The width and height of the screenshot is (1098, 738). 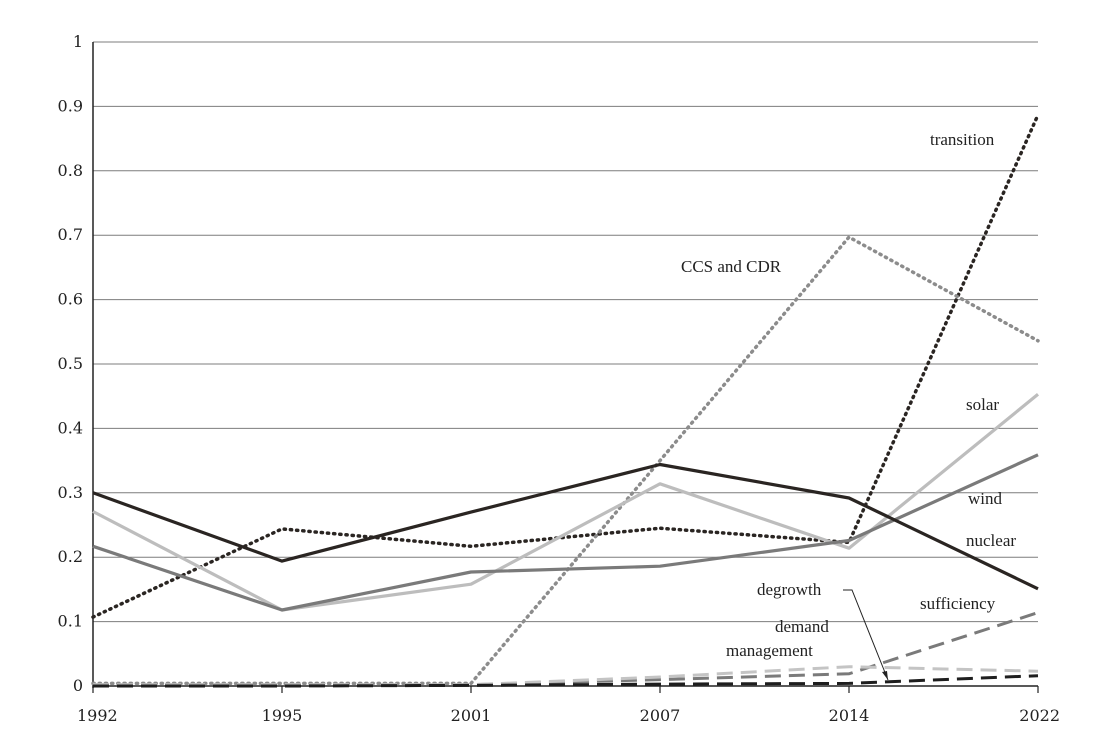 What do you see at coordinates (70, 556) in the screenshot?
I see `y-tick-label: 0.2` at bounding box center [70, 556].